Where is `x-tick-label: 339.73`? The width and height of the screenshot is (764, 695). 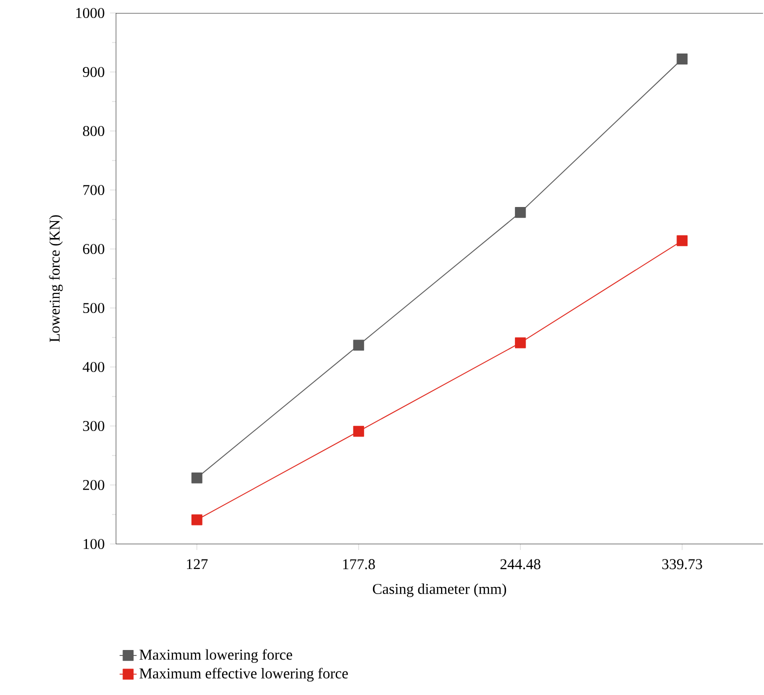
x-tick-label: 339.73 is located at coordinates (682, 564).